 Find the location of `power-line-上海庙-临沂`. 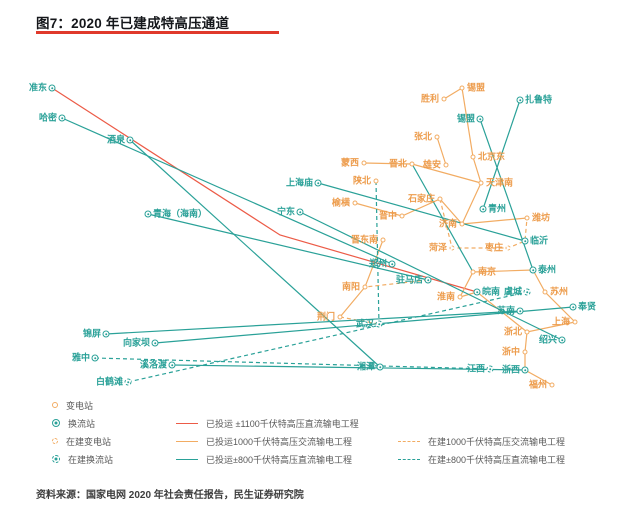

power-line-上海庙-临沂 is located at coordinates (421, 212).